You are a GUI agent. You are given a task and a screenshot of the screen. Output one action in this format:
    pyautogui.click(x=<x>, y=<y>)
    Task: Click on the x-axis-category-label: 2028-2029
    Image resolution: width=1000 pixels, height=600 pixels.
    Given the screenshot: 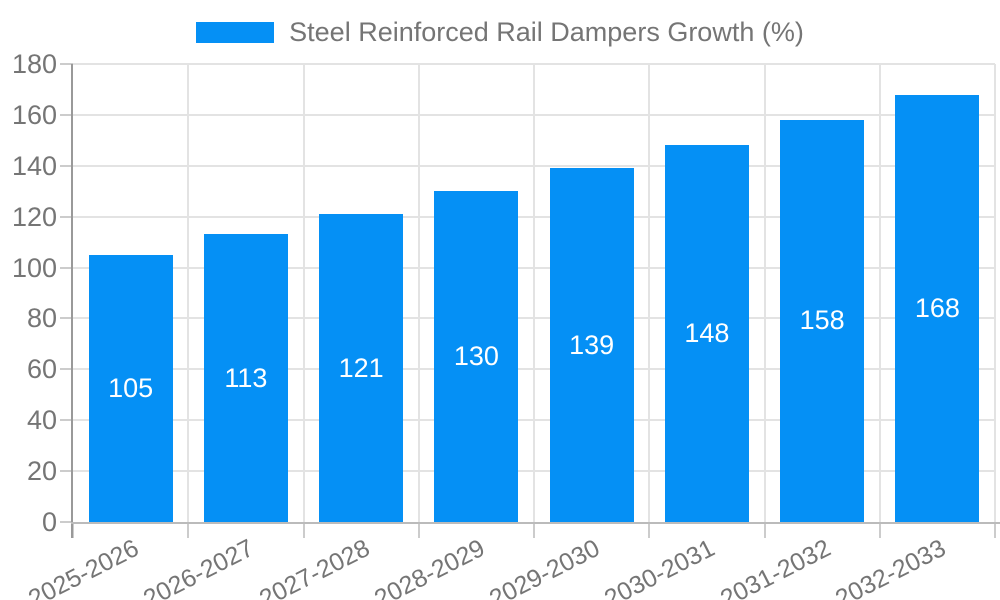 What is the action you would take?
    pyautogui.click(x=429, y=567)
    